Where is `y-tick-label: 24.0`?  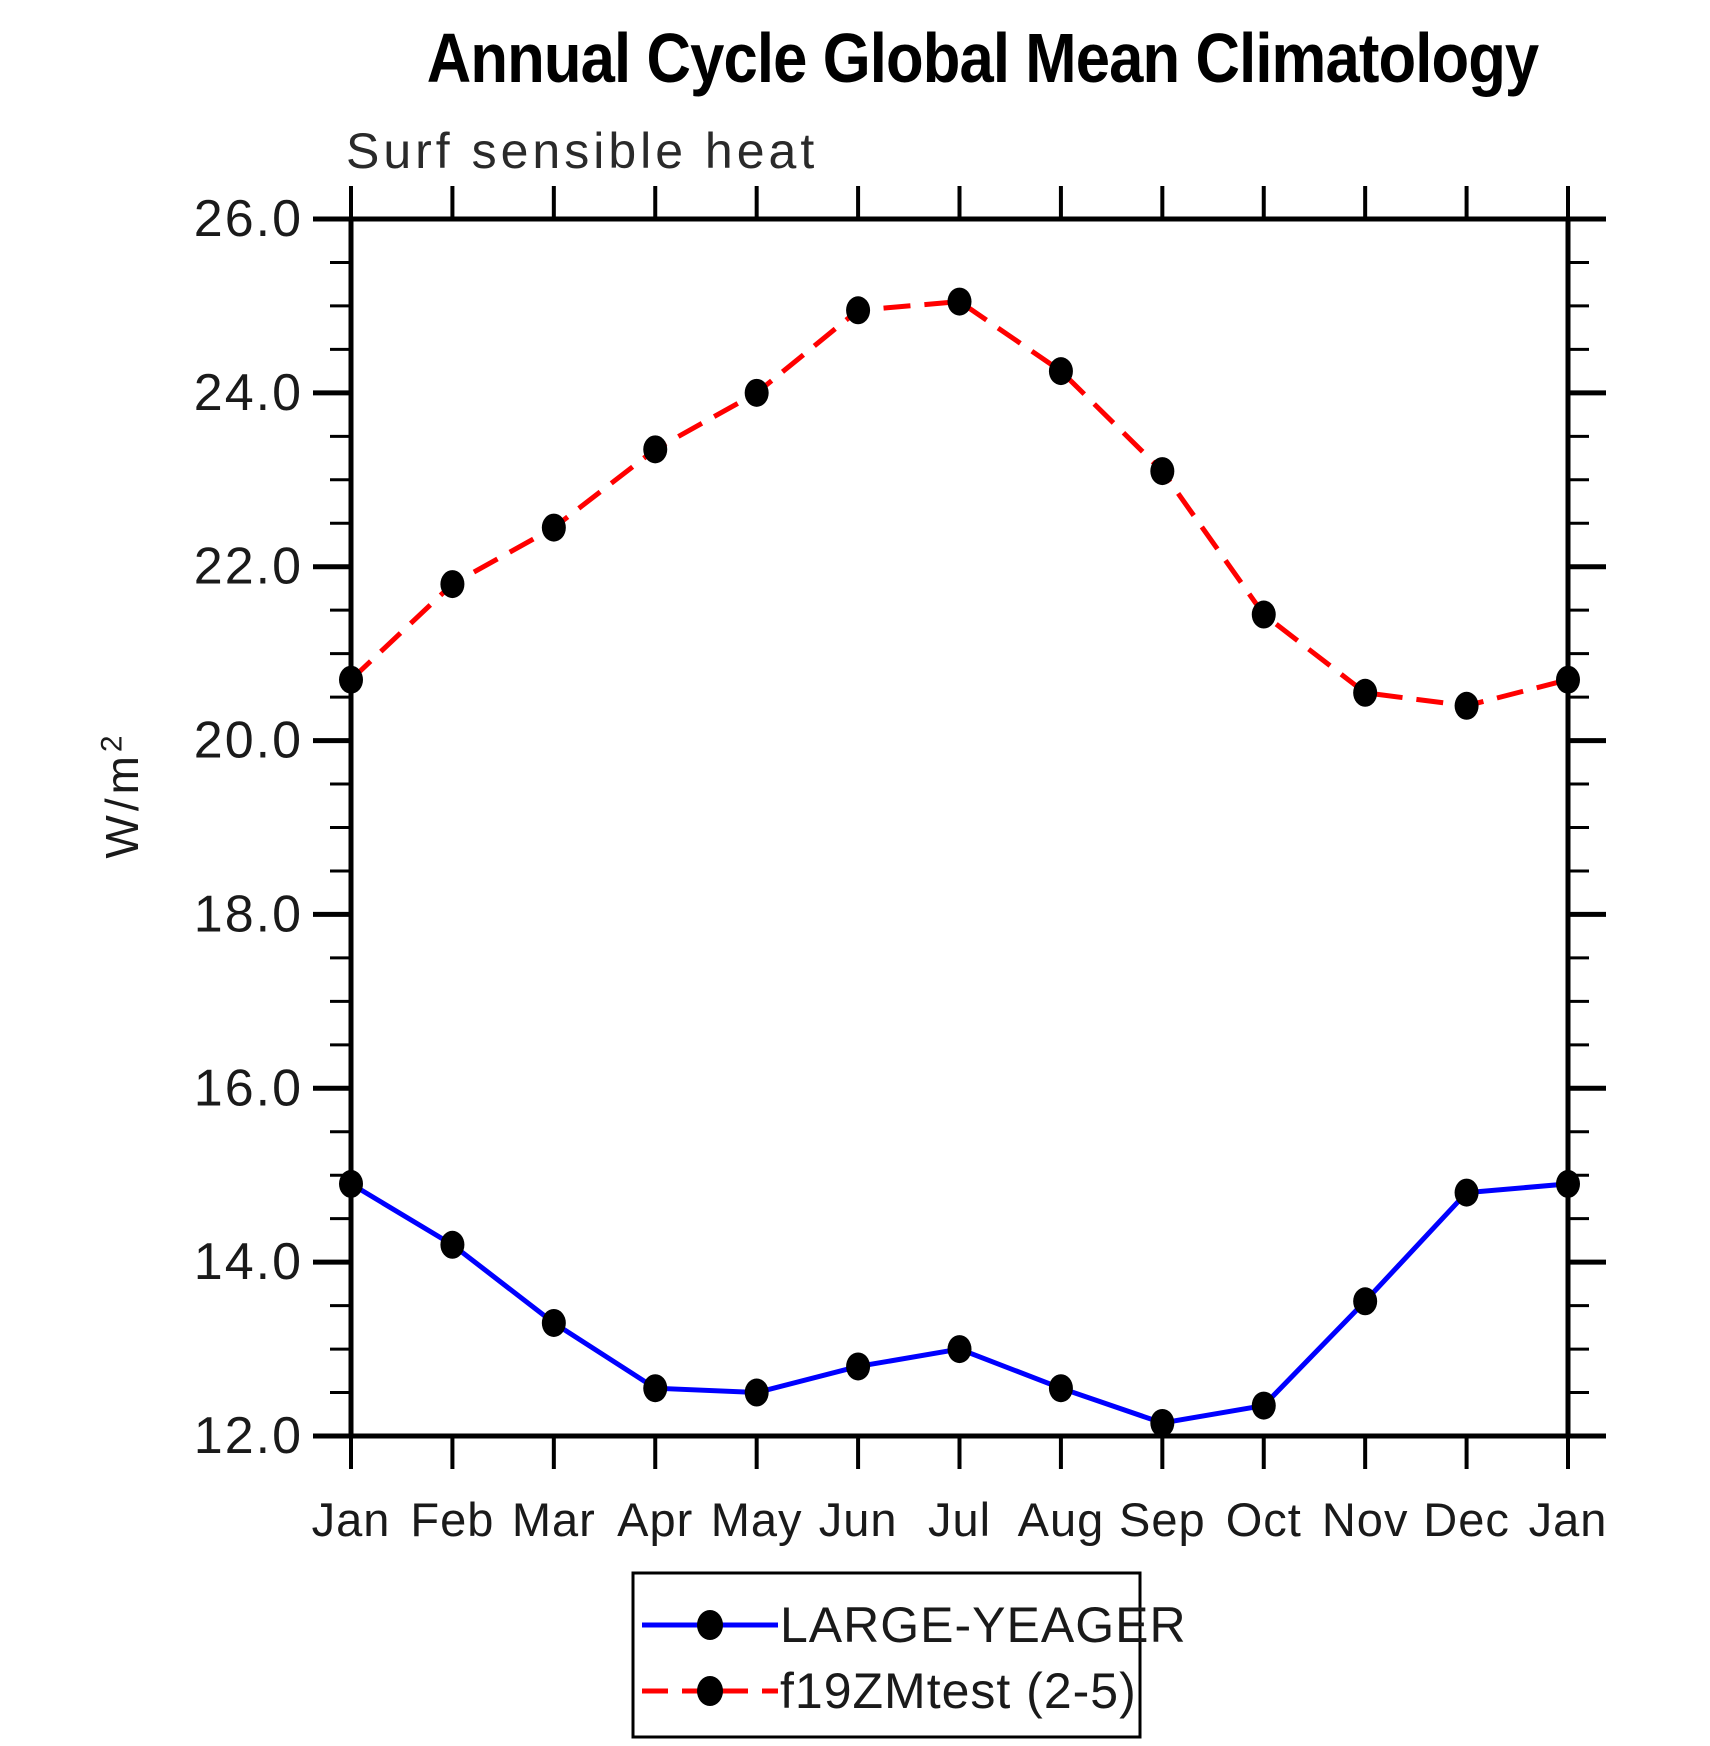 y-tick-label: 24.0 is located at coordinates (248, 393).